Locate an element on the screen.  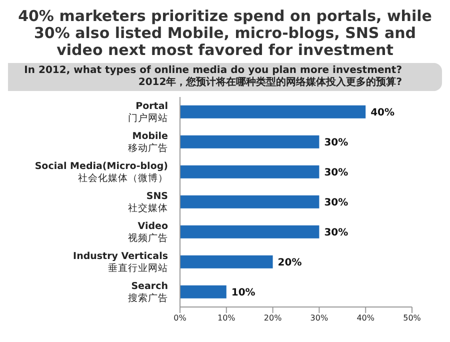
data-label: 20% is located at coordinates (290, 262).